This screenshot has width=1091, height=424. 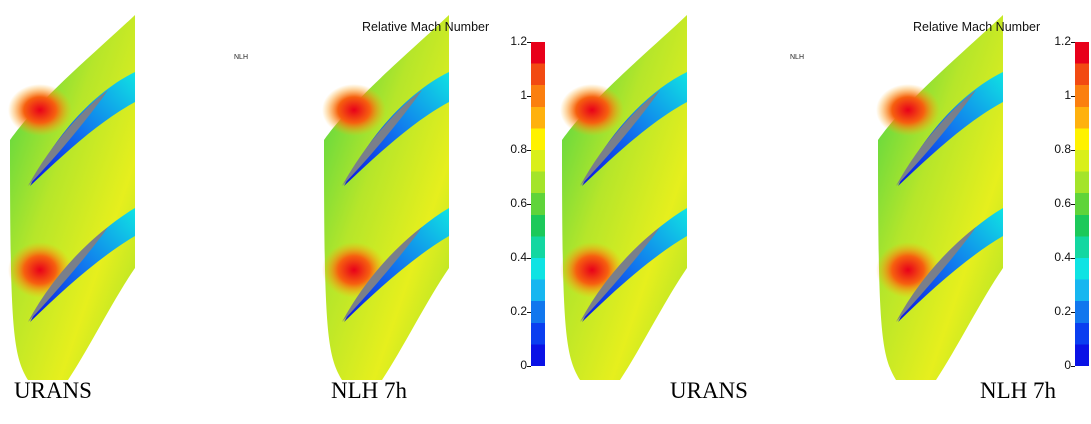 What do you see at coordinates (1018, 390) in the screenshot?
I see `caption-nlh-2: NLH 7h` at bounding box center [1018, 390].